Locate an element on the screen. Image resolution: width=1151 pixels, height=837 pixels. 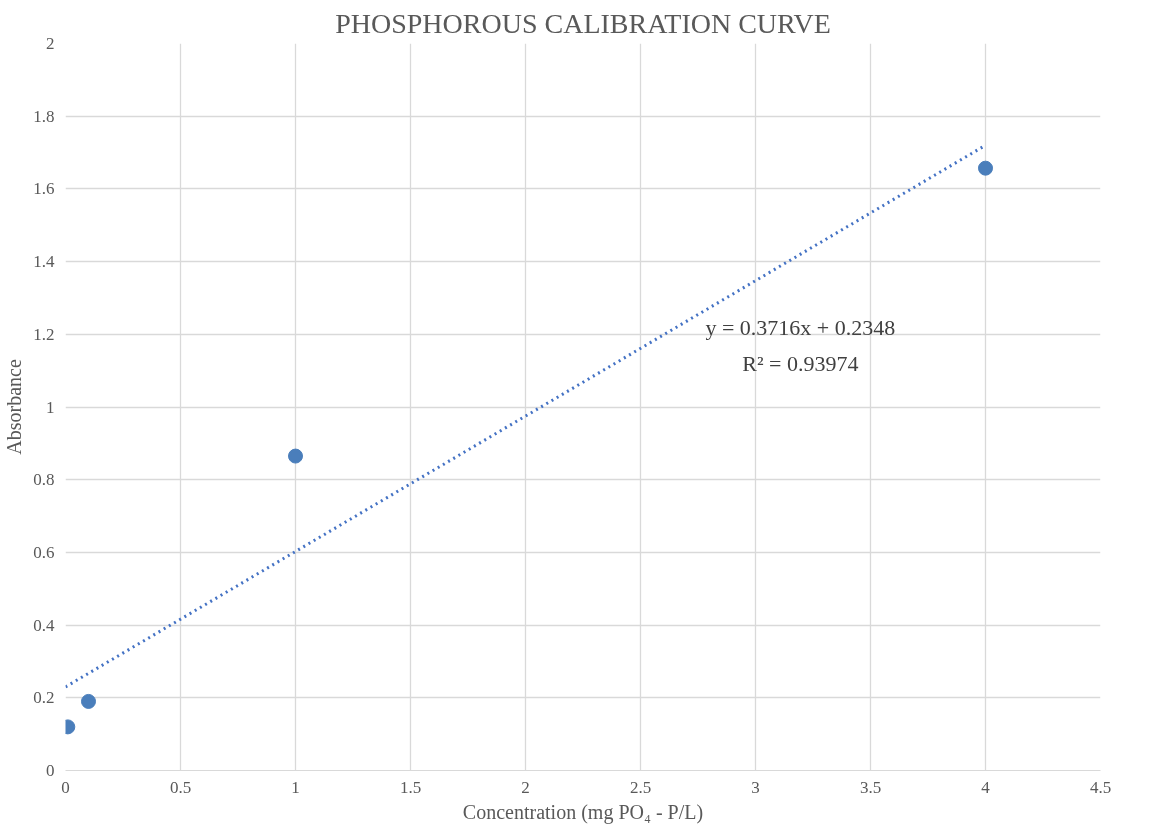
x-tick-label: 2 is located at coordinates (525, 787).